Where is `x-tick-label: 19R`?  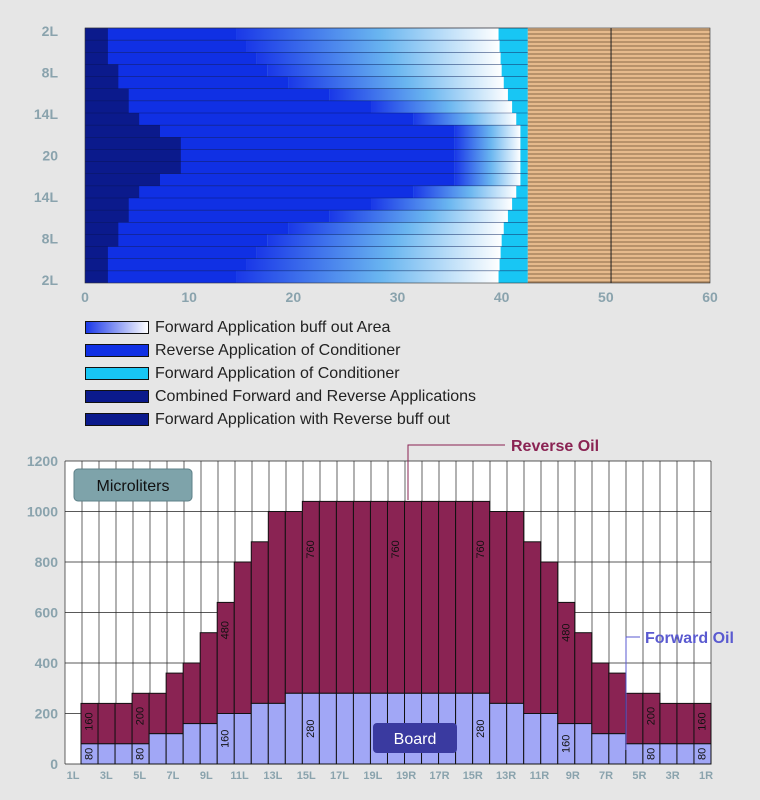
x-tick-label: 19R is located at coordinates (406, 776).